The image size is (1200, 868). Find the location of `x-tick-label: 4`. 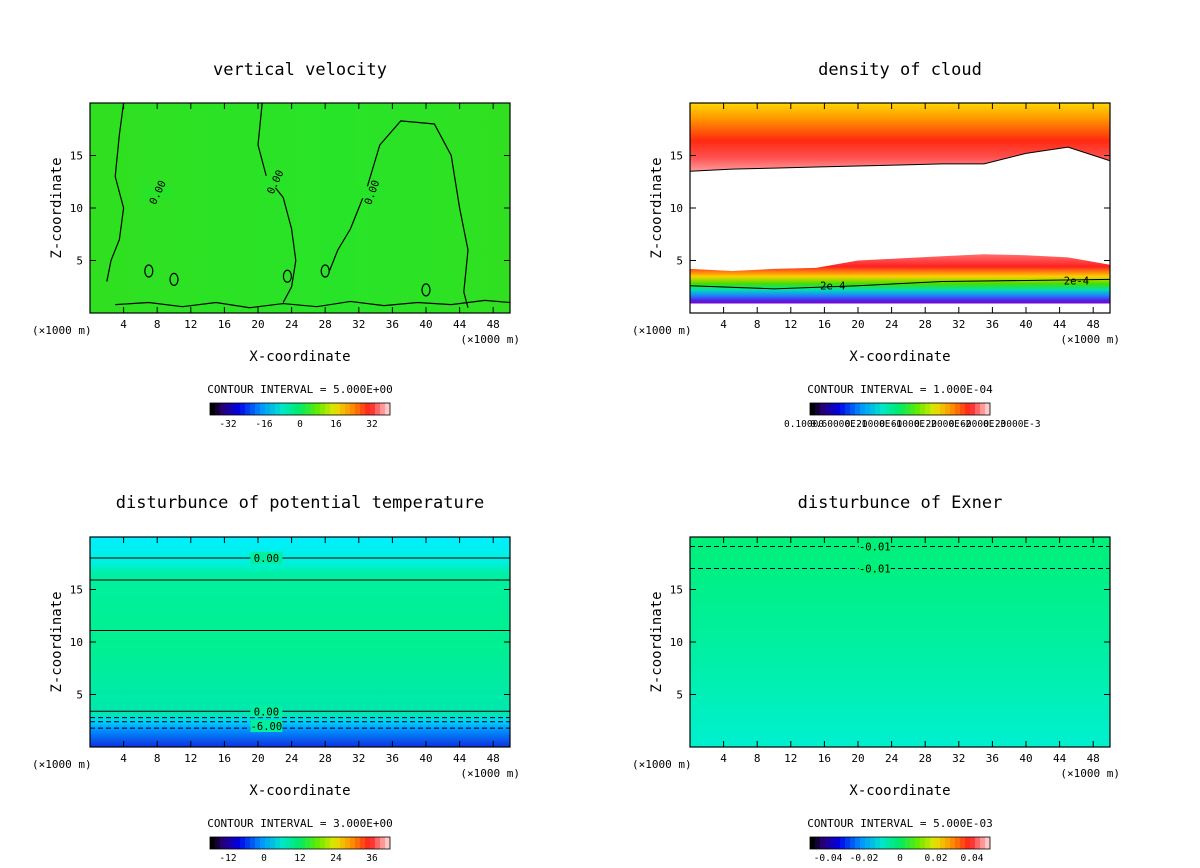

x-tick-label: 4 is located at coordinates (123, 324).